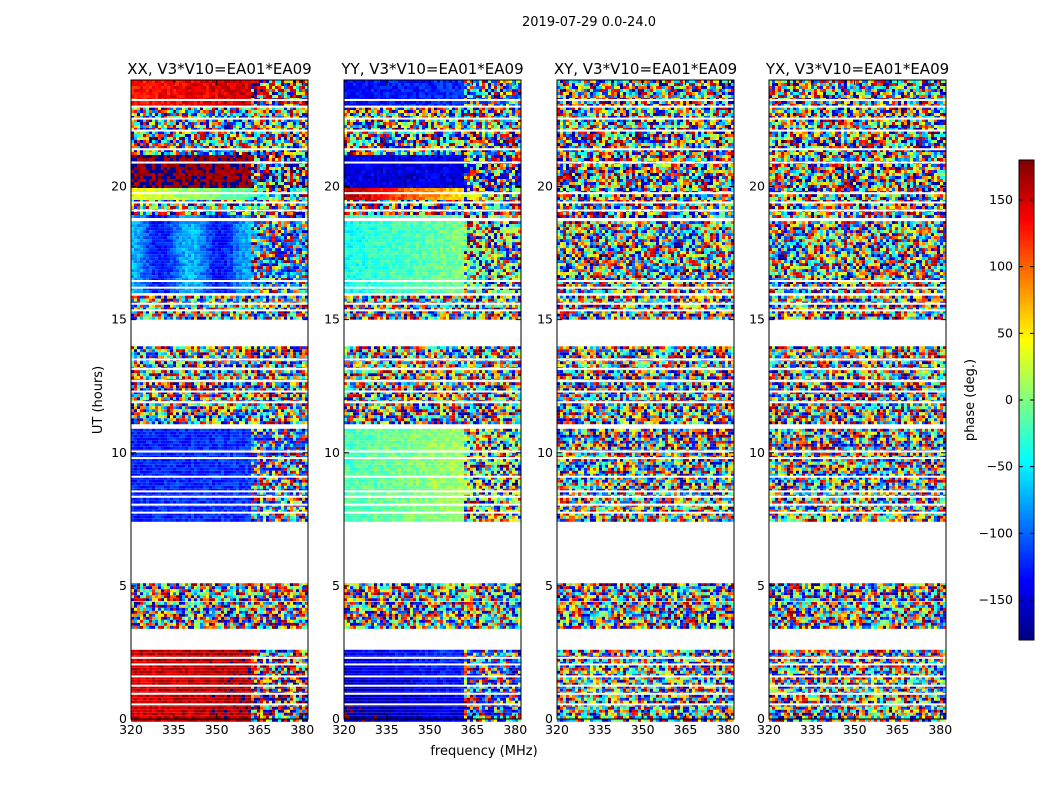 Image resolution: width=1050 pixels, height=800 pixels. What do you see at coordinates (1005, 332) in the screenshot?
I see `colorbar-tick-label: 50` at bounding box center [1005, 332].